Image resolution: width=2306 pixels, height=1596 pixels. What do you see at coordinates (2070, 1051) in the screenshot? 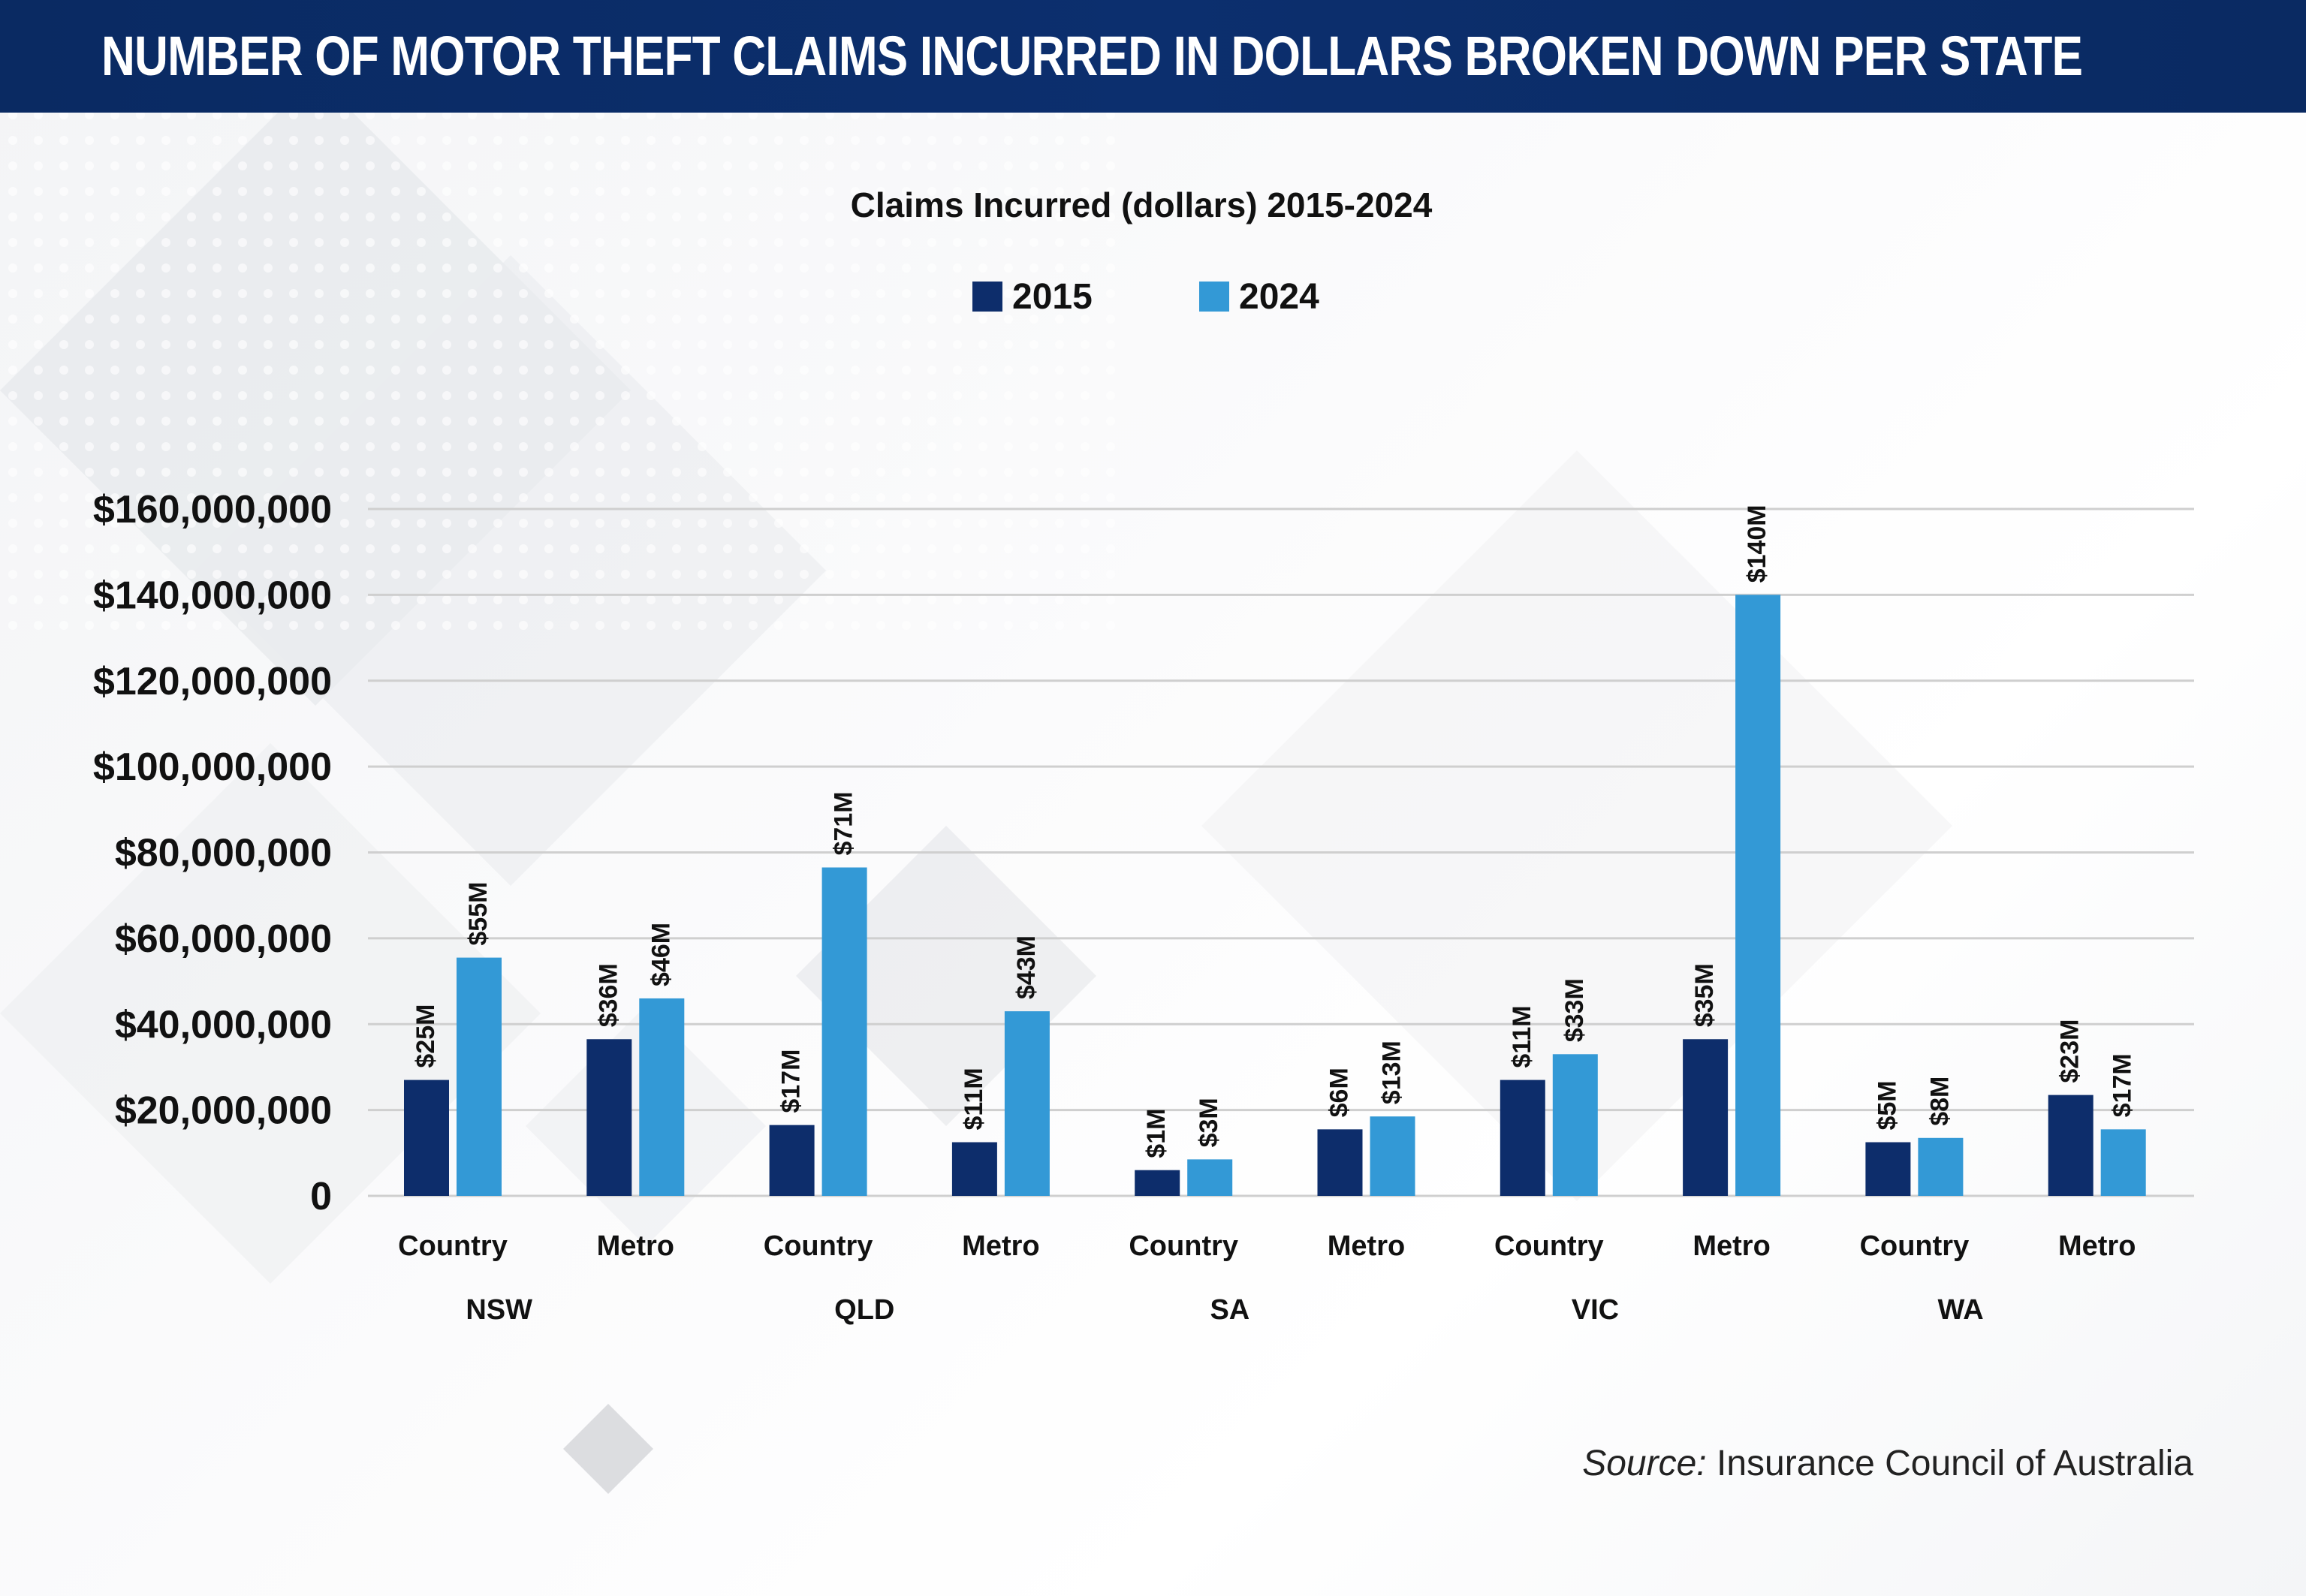
I see `data-label: $23M` at bounding box center [2070, 1051].